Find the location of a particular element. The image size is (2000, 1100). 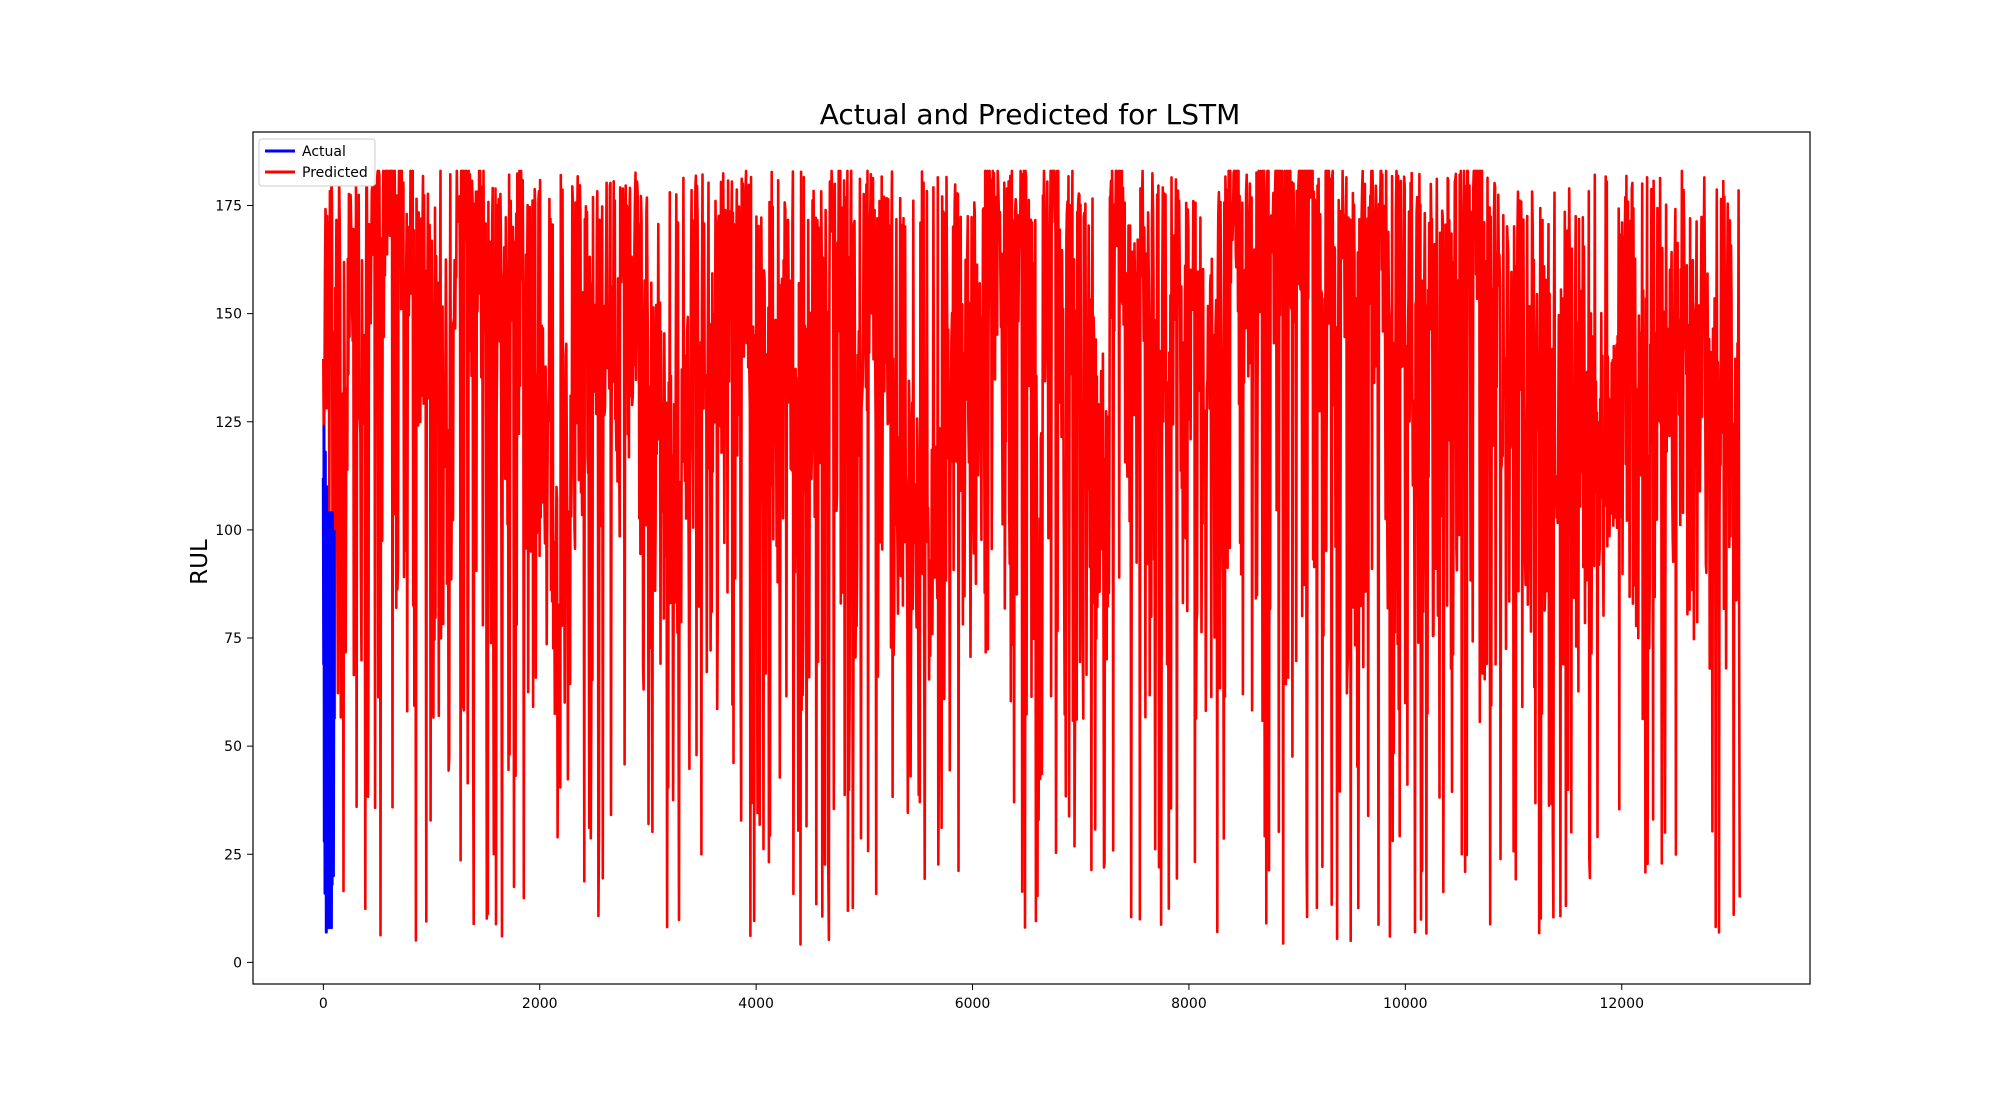

x-tick-label: 2000 is located at coordinates (540, 1004).